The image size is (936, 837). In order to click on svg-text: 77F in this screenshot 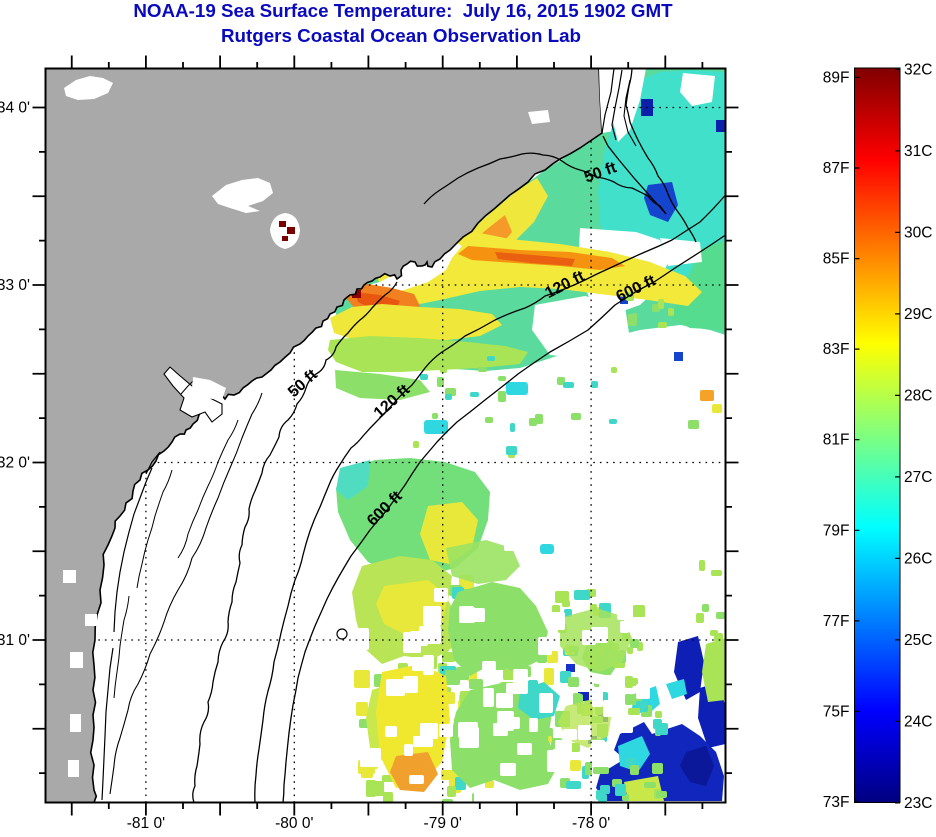, I will do `click(836, 621)`.